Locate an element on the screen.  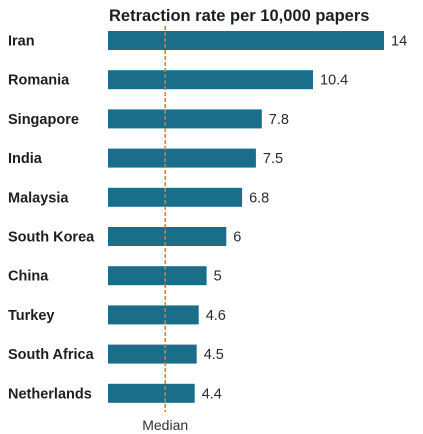
median-label: Median is located at coordinates (165, 425).